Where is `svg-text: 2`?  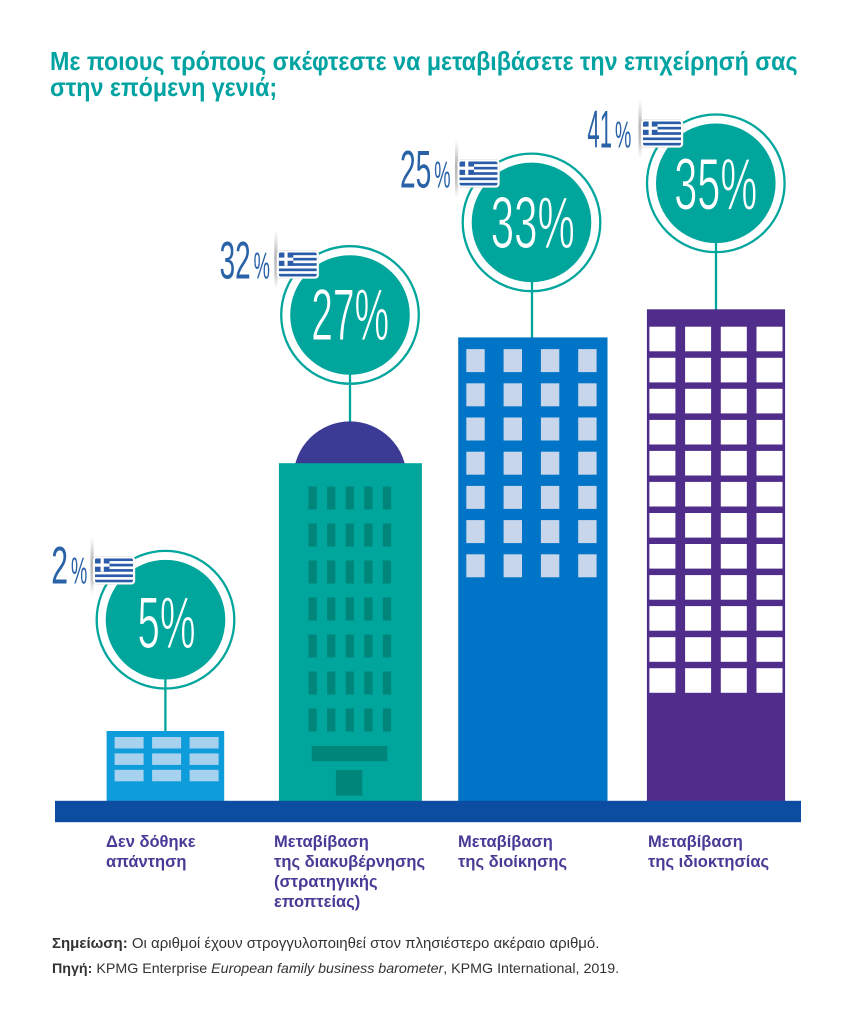
svg-text: 2 is located at coordinates (59, 566).